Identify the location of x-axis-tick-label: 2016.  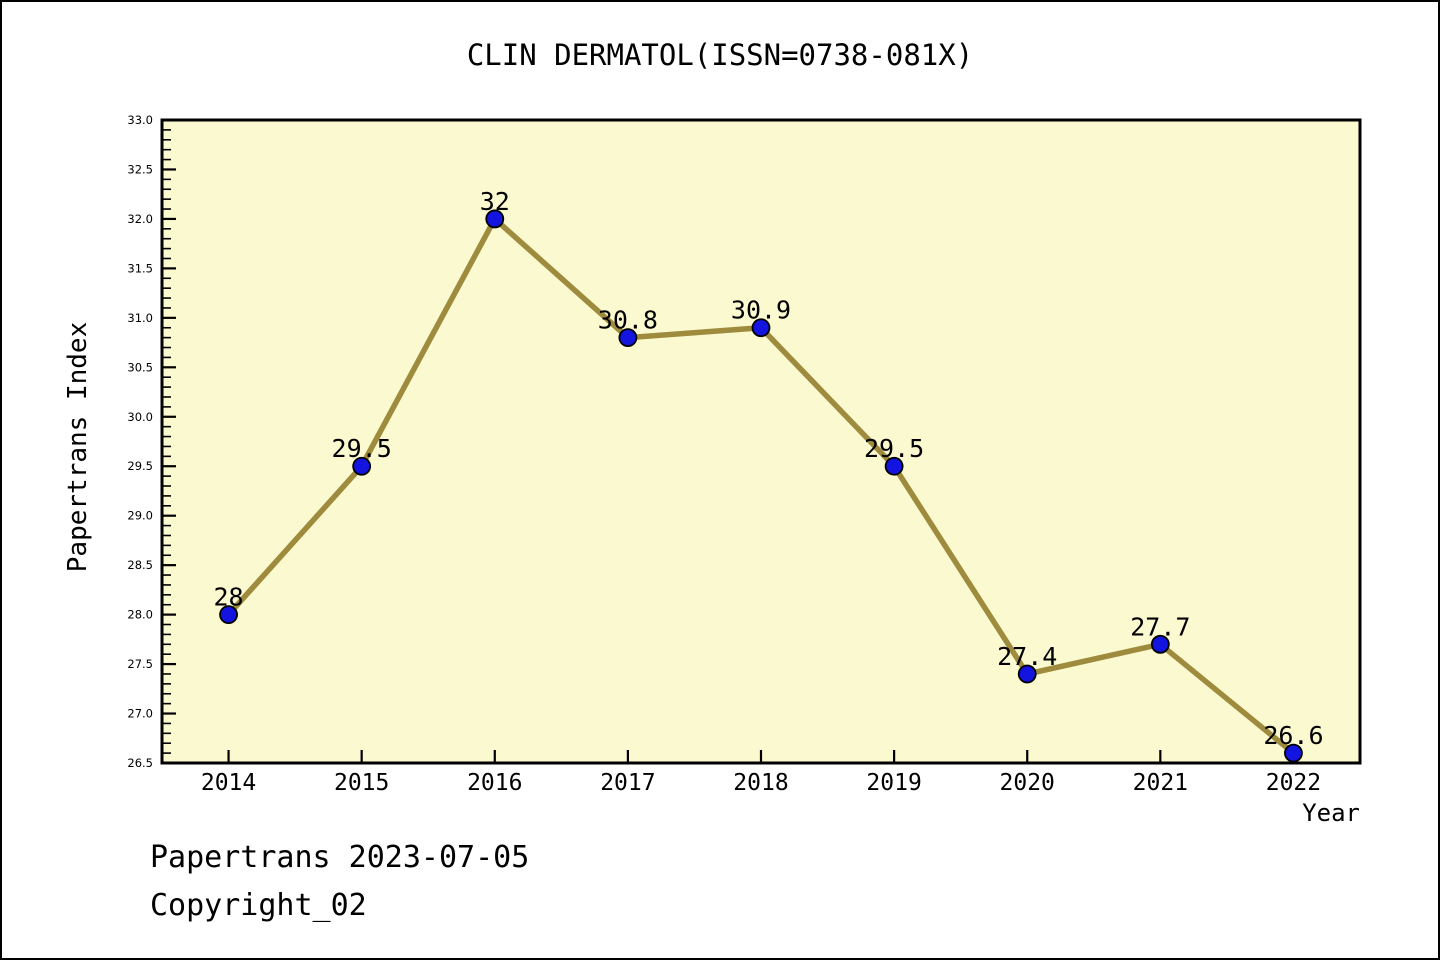
(494, 783).